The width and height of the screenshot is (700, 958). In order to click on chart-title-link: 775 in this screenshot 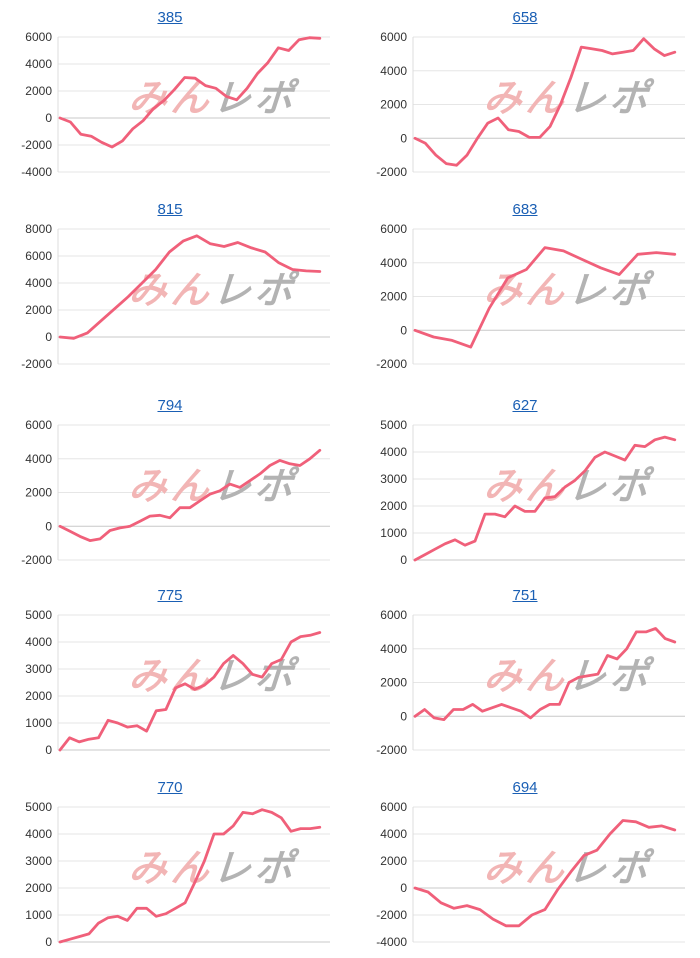, I will do `click(170, 595)`.